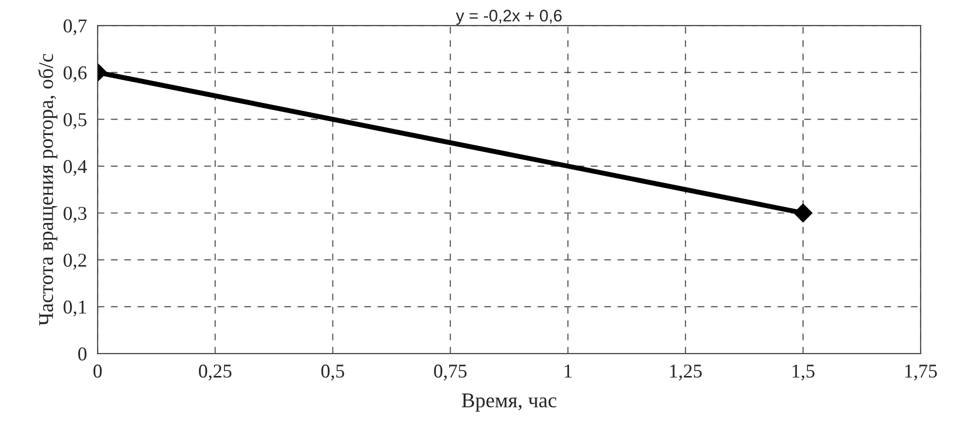 The height and width of the screenshot is (426, 957). I want to click on y-axis-title: Частота вращения ротора, об/с, so click(48, 190).